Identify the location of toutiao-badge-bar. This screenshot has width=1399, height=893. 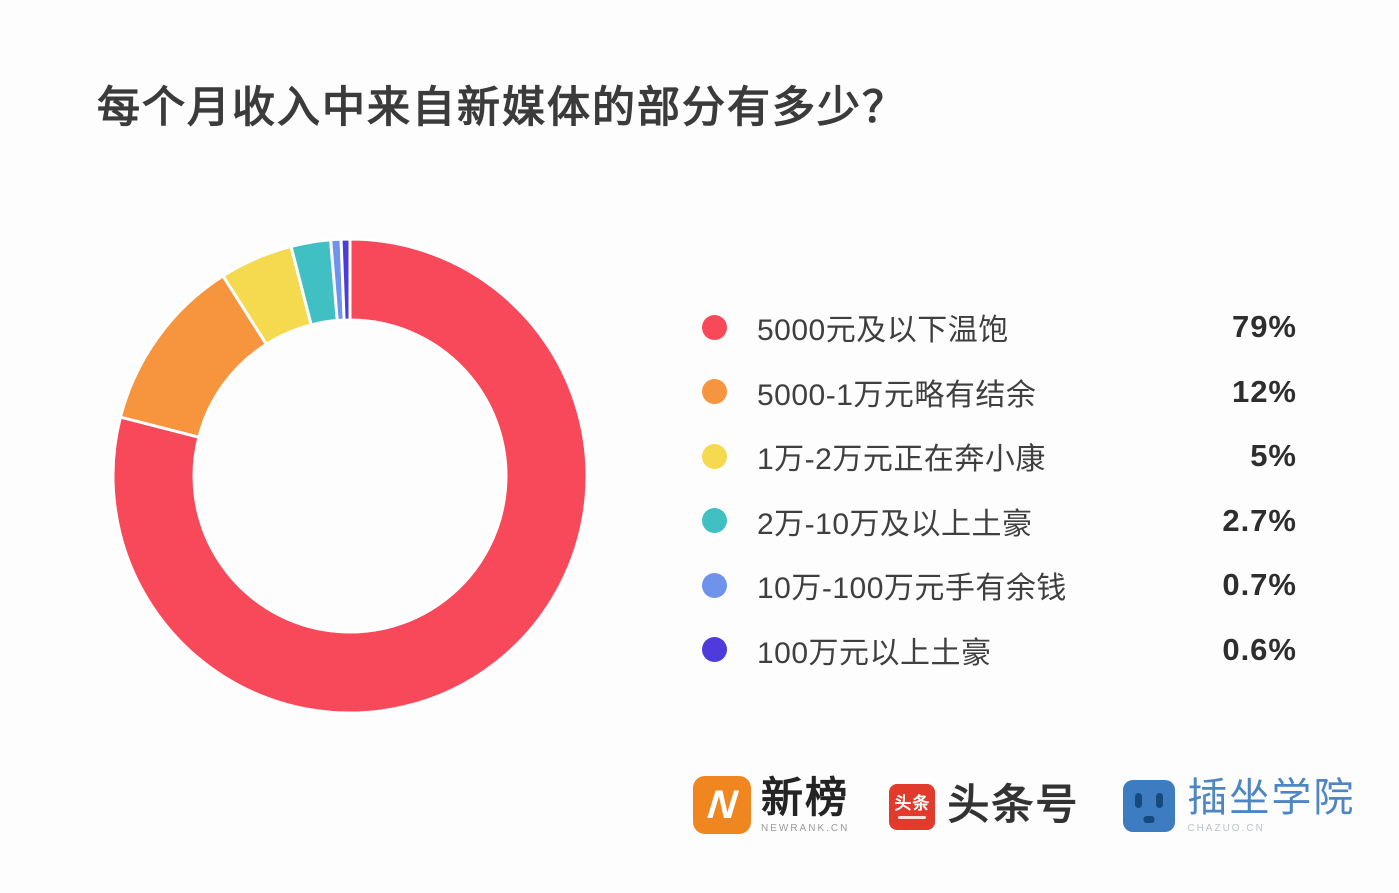
(912, 817).